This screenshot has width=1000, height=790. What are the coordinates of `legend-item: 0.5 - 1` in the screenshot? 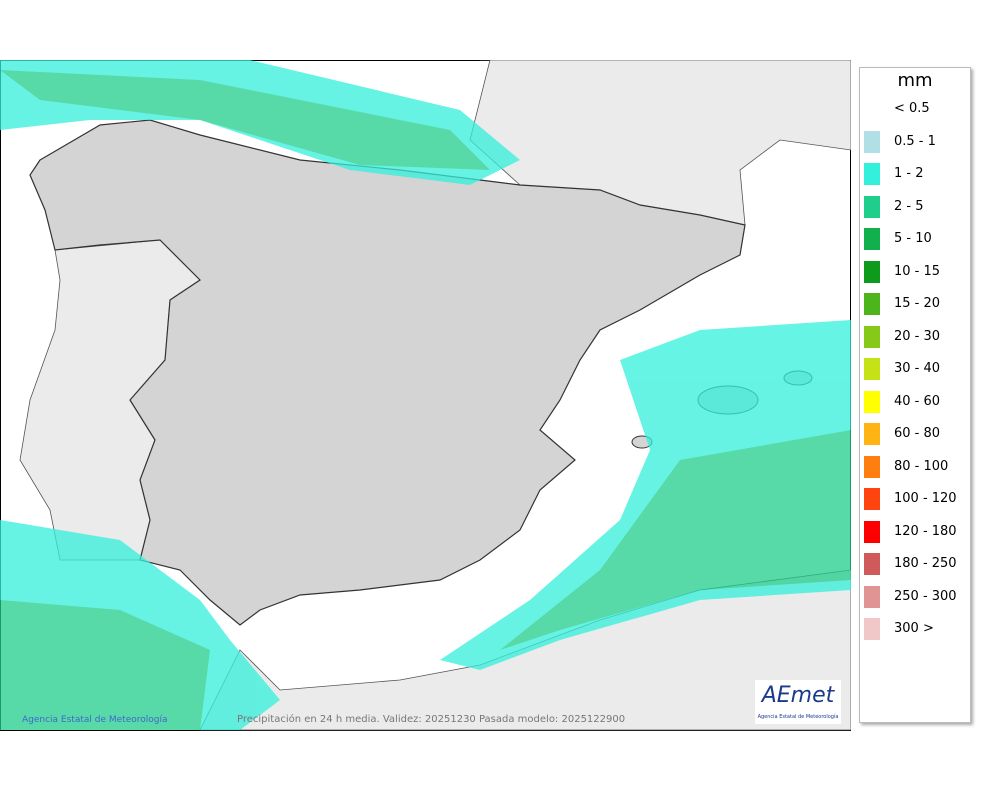 It's located at (916, 141).